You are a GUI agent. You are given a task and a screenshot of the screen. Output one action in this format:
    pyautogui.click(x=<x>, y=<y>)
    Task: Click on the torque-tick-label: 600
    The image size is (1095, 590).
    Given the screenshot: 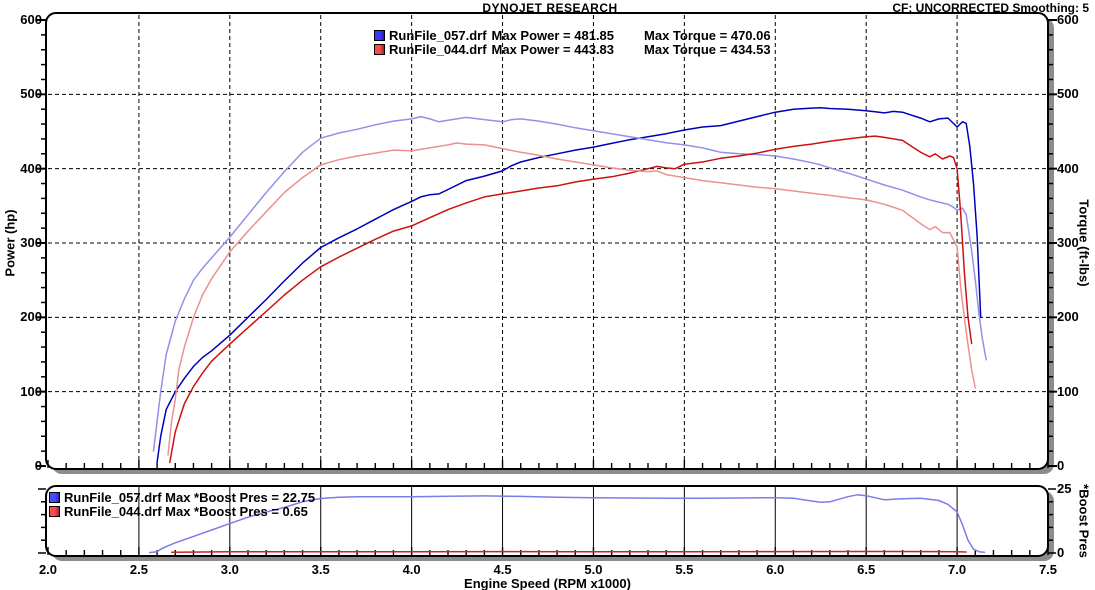 What is the action you would take?
    pyautogui.click(x=1068, y=19)
    